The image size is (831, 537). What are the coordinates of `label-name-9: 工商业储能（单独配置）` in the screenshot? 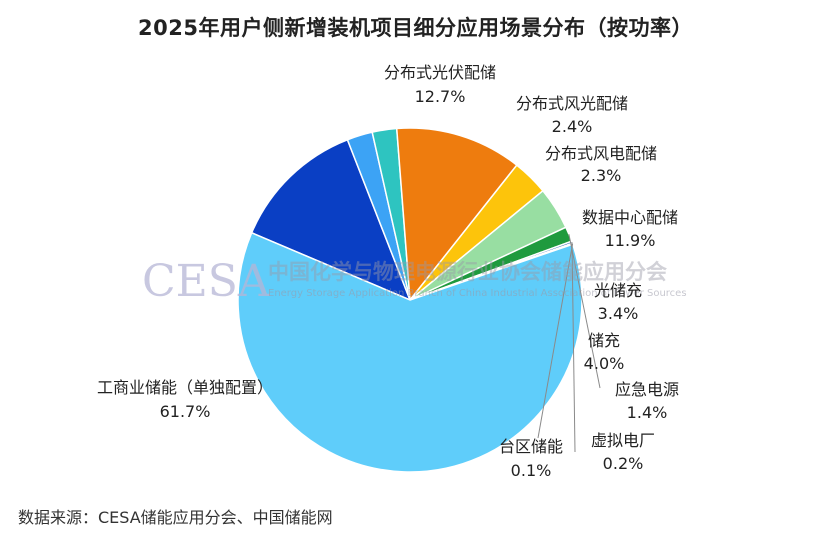 It's located at (185, 387).